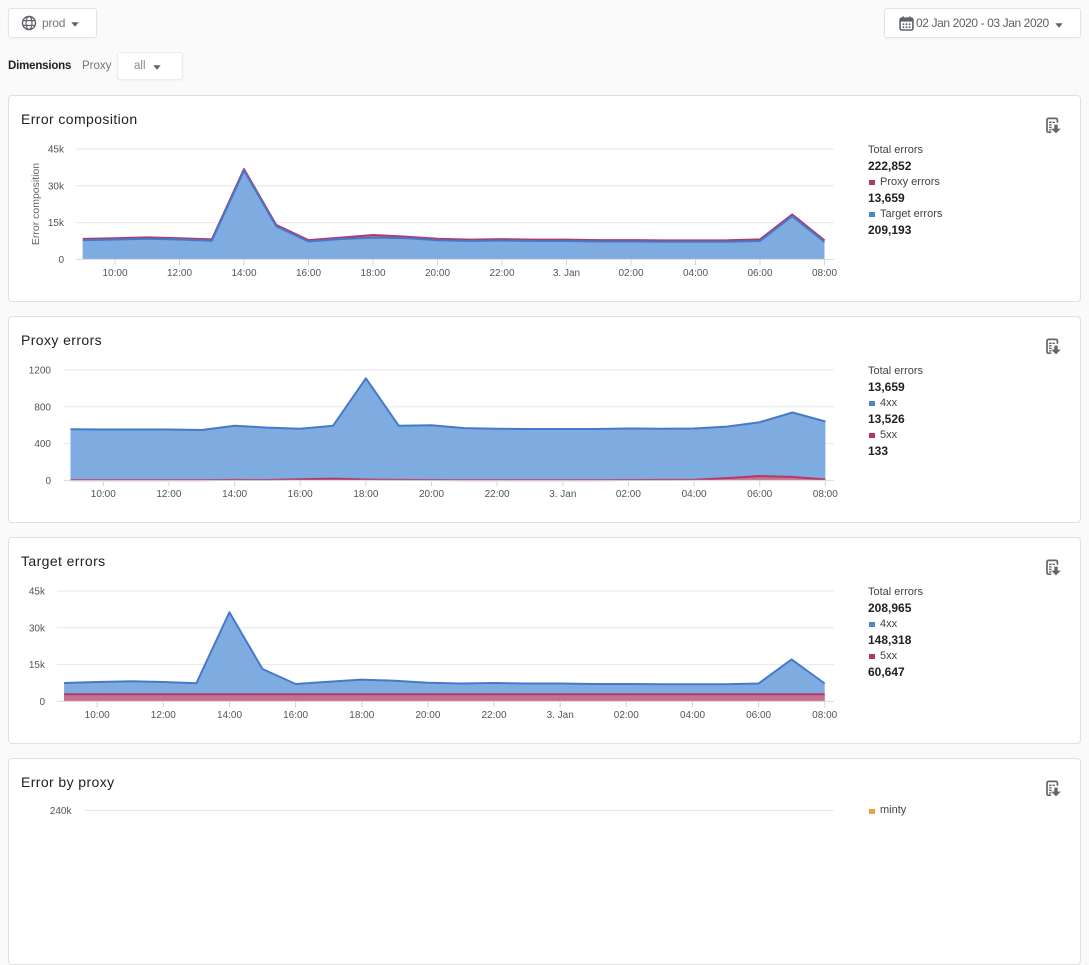  What do you see at coordinates (61, 811) in the screenshot?
I see `svg-text: 240k` at bounding box center [61, 811].